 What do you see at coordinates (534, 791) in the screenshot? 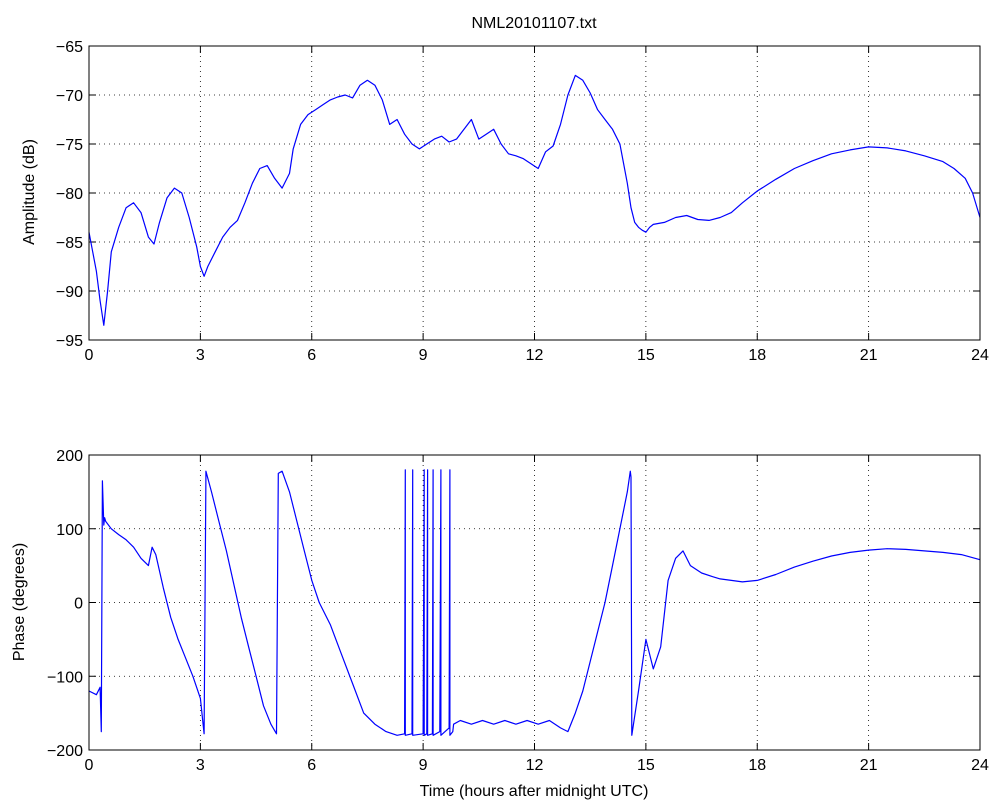
I see `x-axis-label: Time (hours after midnight UTC)` at bounding box center [534, 791].